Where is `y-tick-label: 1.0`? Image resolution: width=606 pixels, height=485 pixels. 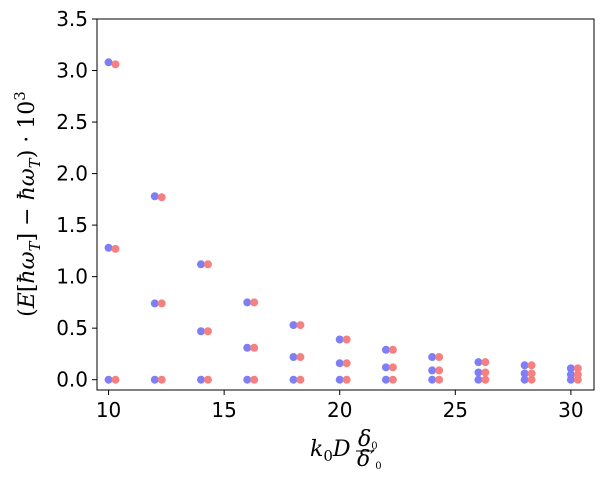 y-tick-label: 1.0 is located at coordinates (72, 277).